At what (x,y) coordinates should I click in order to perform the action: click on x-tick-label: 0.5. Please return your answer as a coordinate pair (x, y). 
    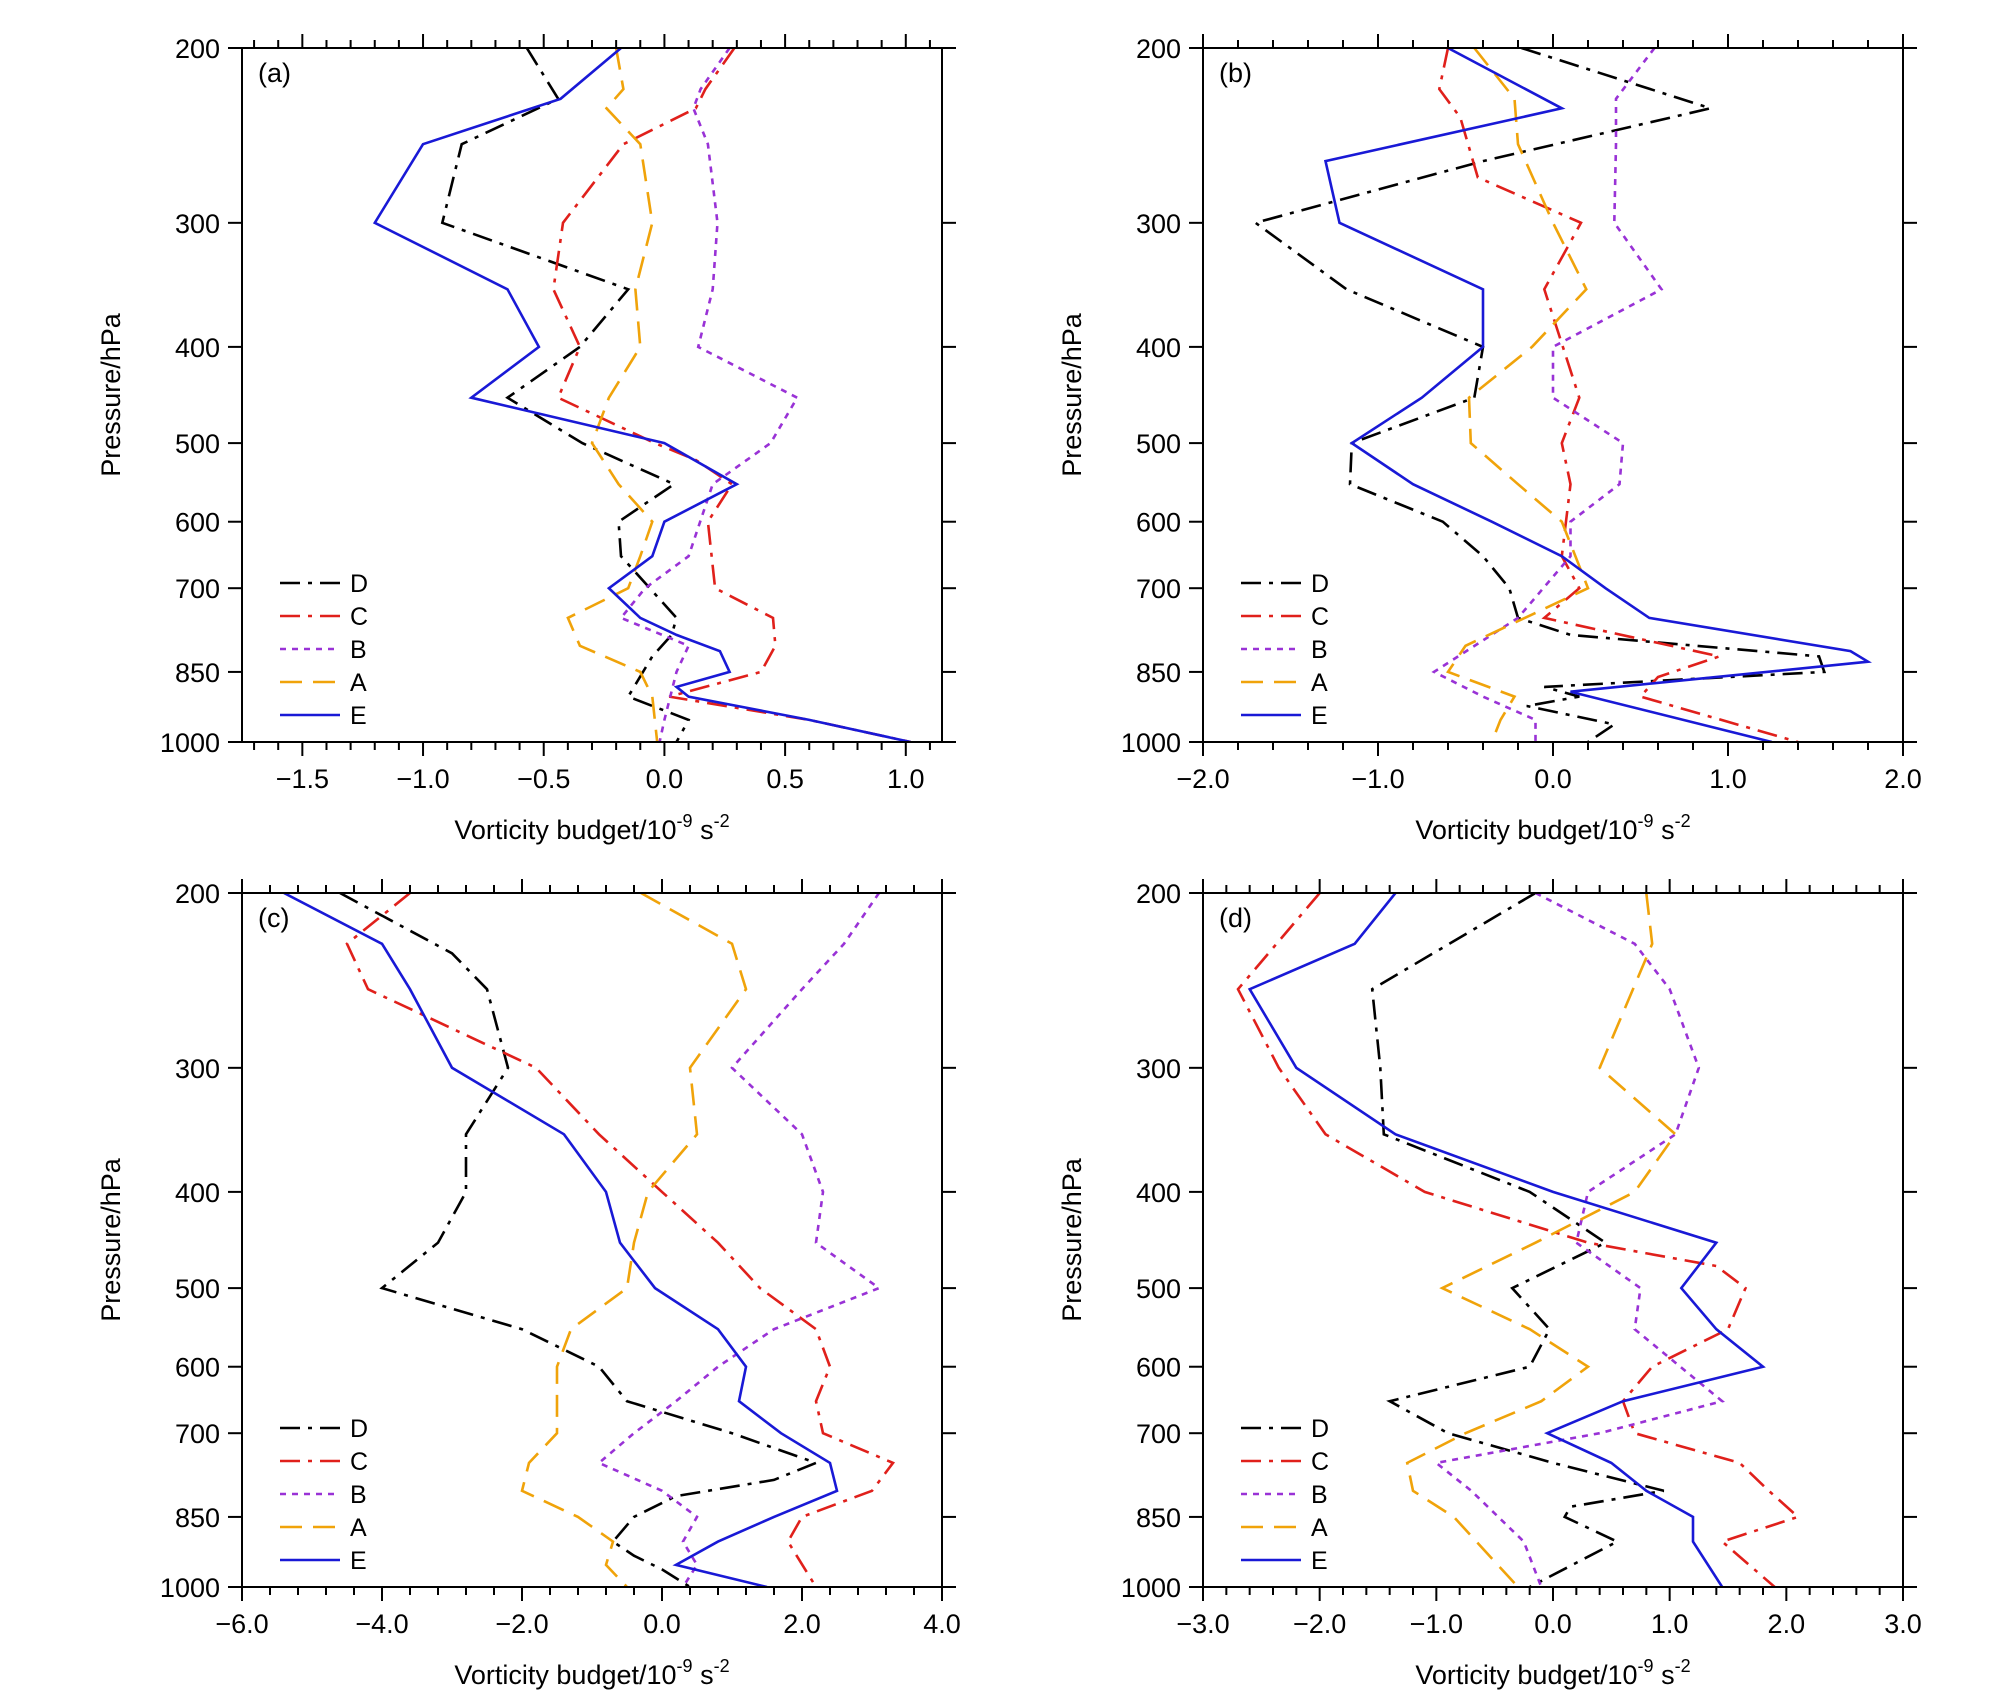
    Looking at the image, I should click on (785, 779).